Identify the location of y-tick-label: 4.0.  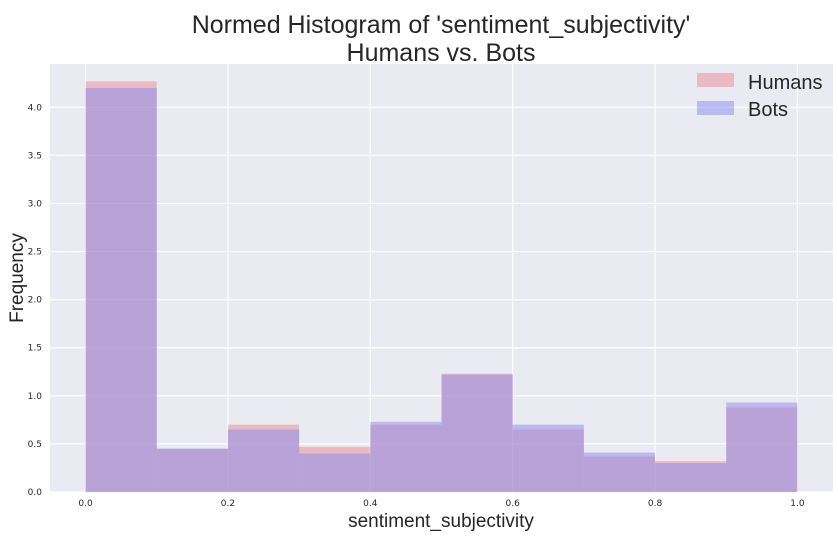
(35, 108).